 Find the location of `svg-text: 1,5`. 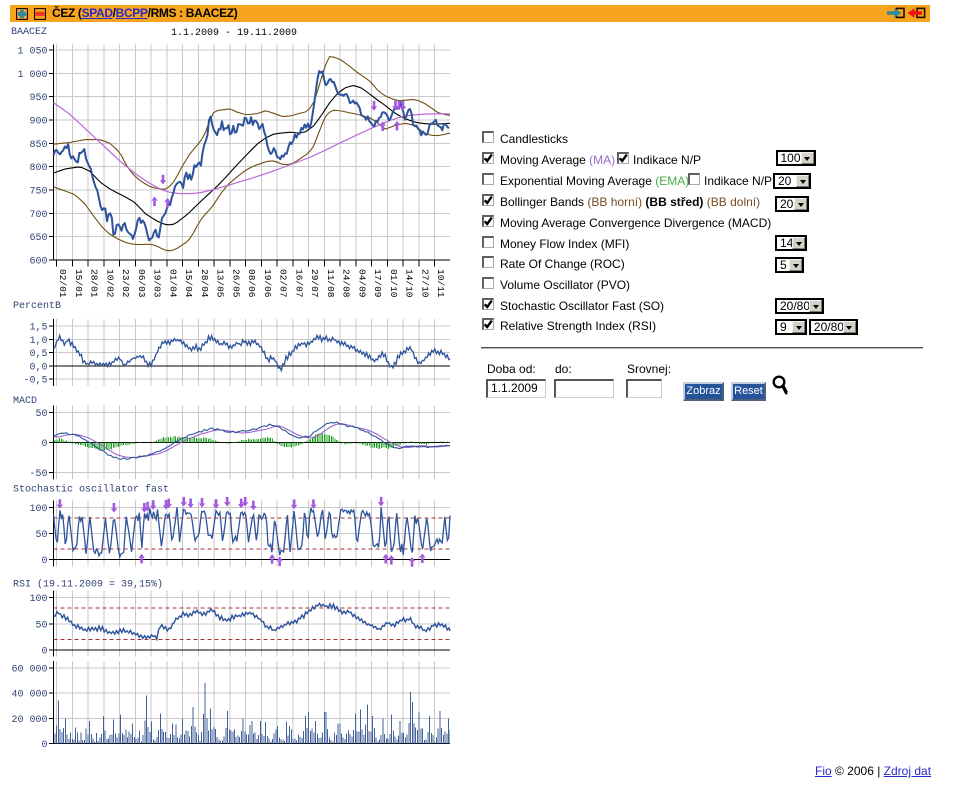

svg-text: 1,5 is located at coordinates (38, 328).